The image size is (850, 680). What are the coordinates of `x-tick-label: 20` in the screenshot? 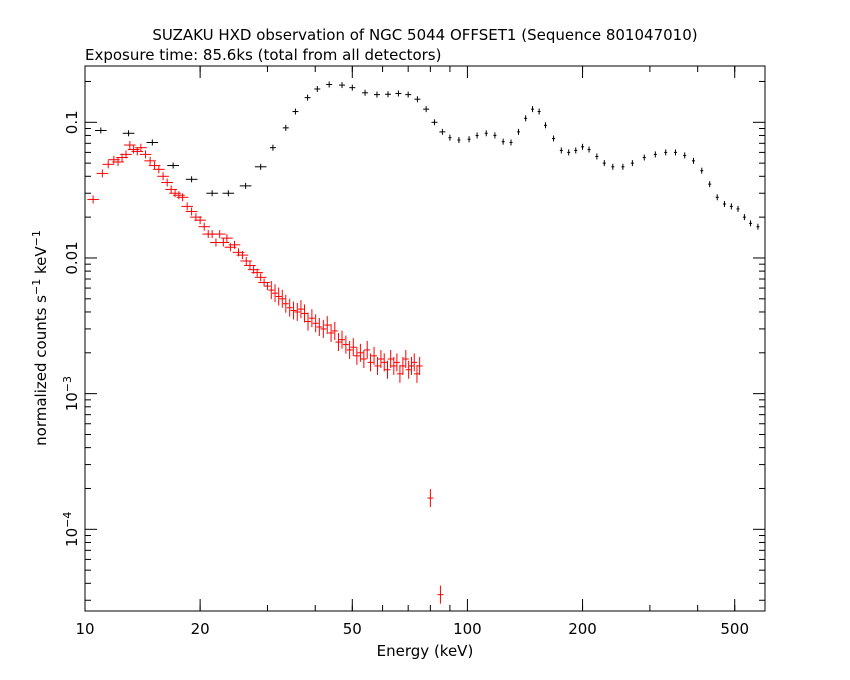 It's located at (200, 629).